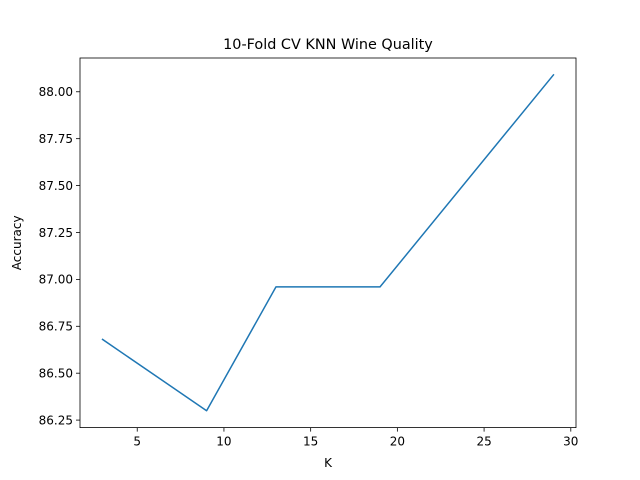 The height and width of the screenshot is (480, 640). Describe the element at coordinates (17, 242) in the screenshot. I see `y-axis-label: Accuracy` at that location.